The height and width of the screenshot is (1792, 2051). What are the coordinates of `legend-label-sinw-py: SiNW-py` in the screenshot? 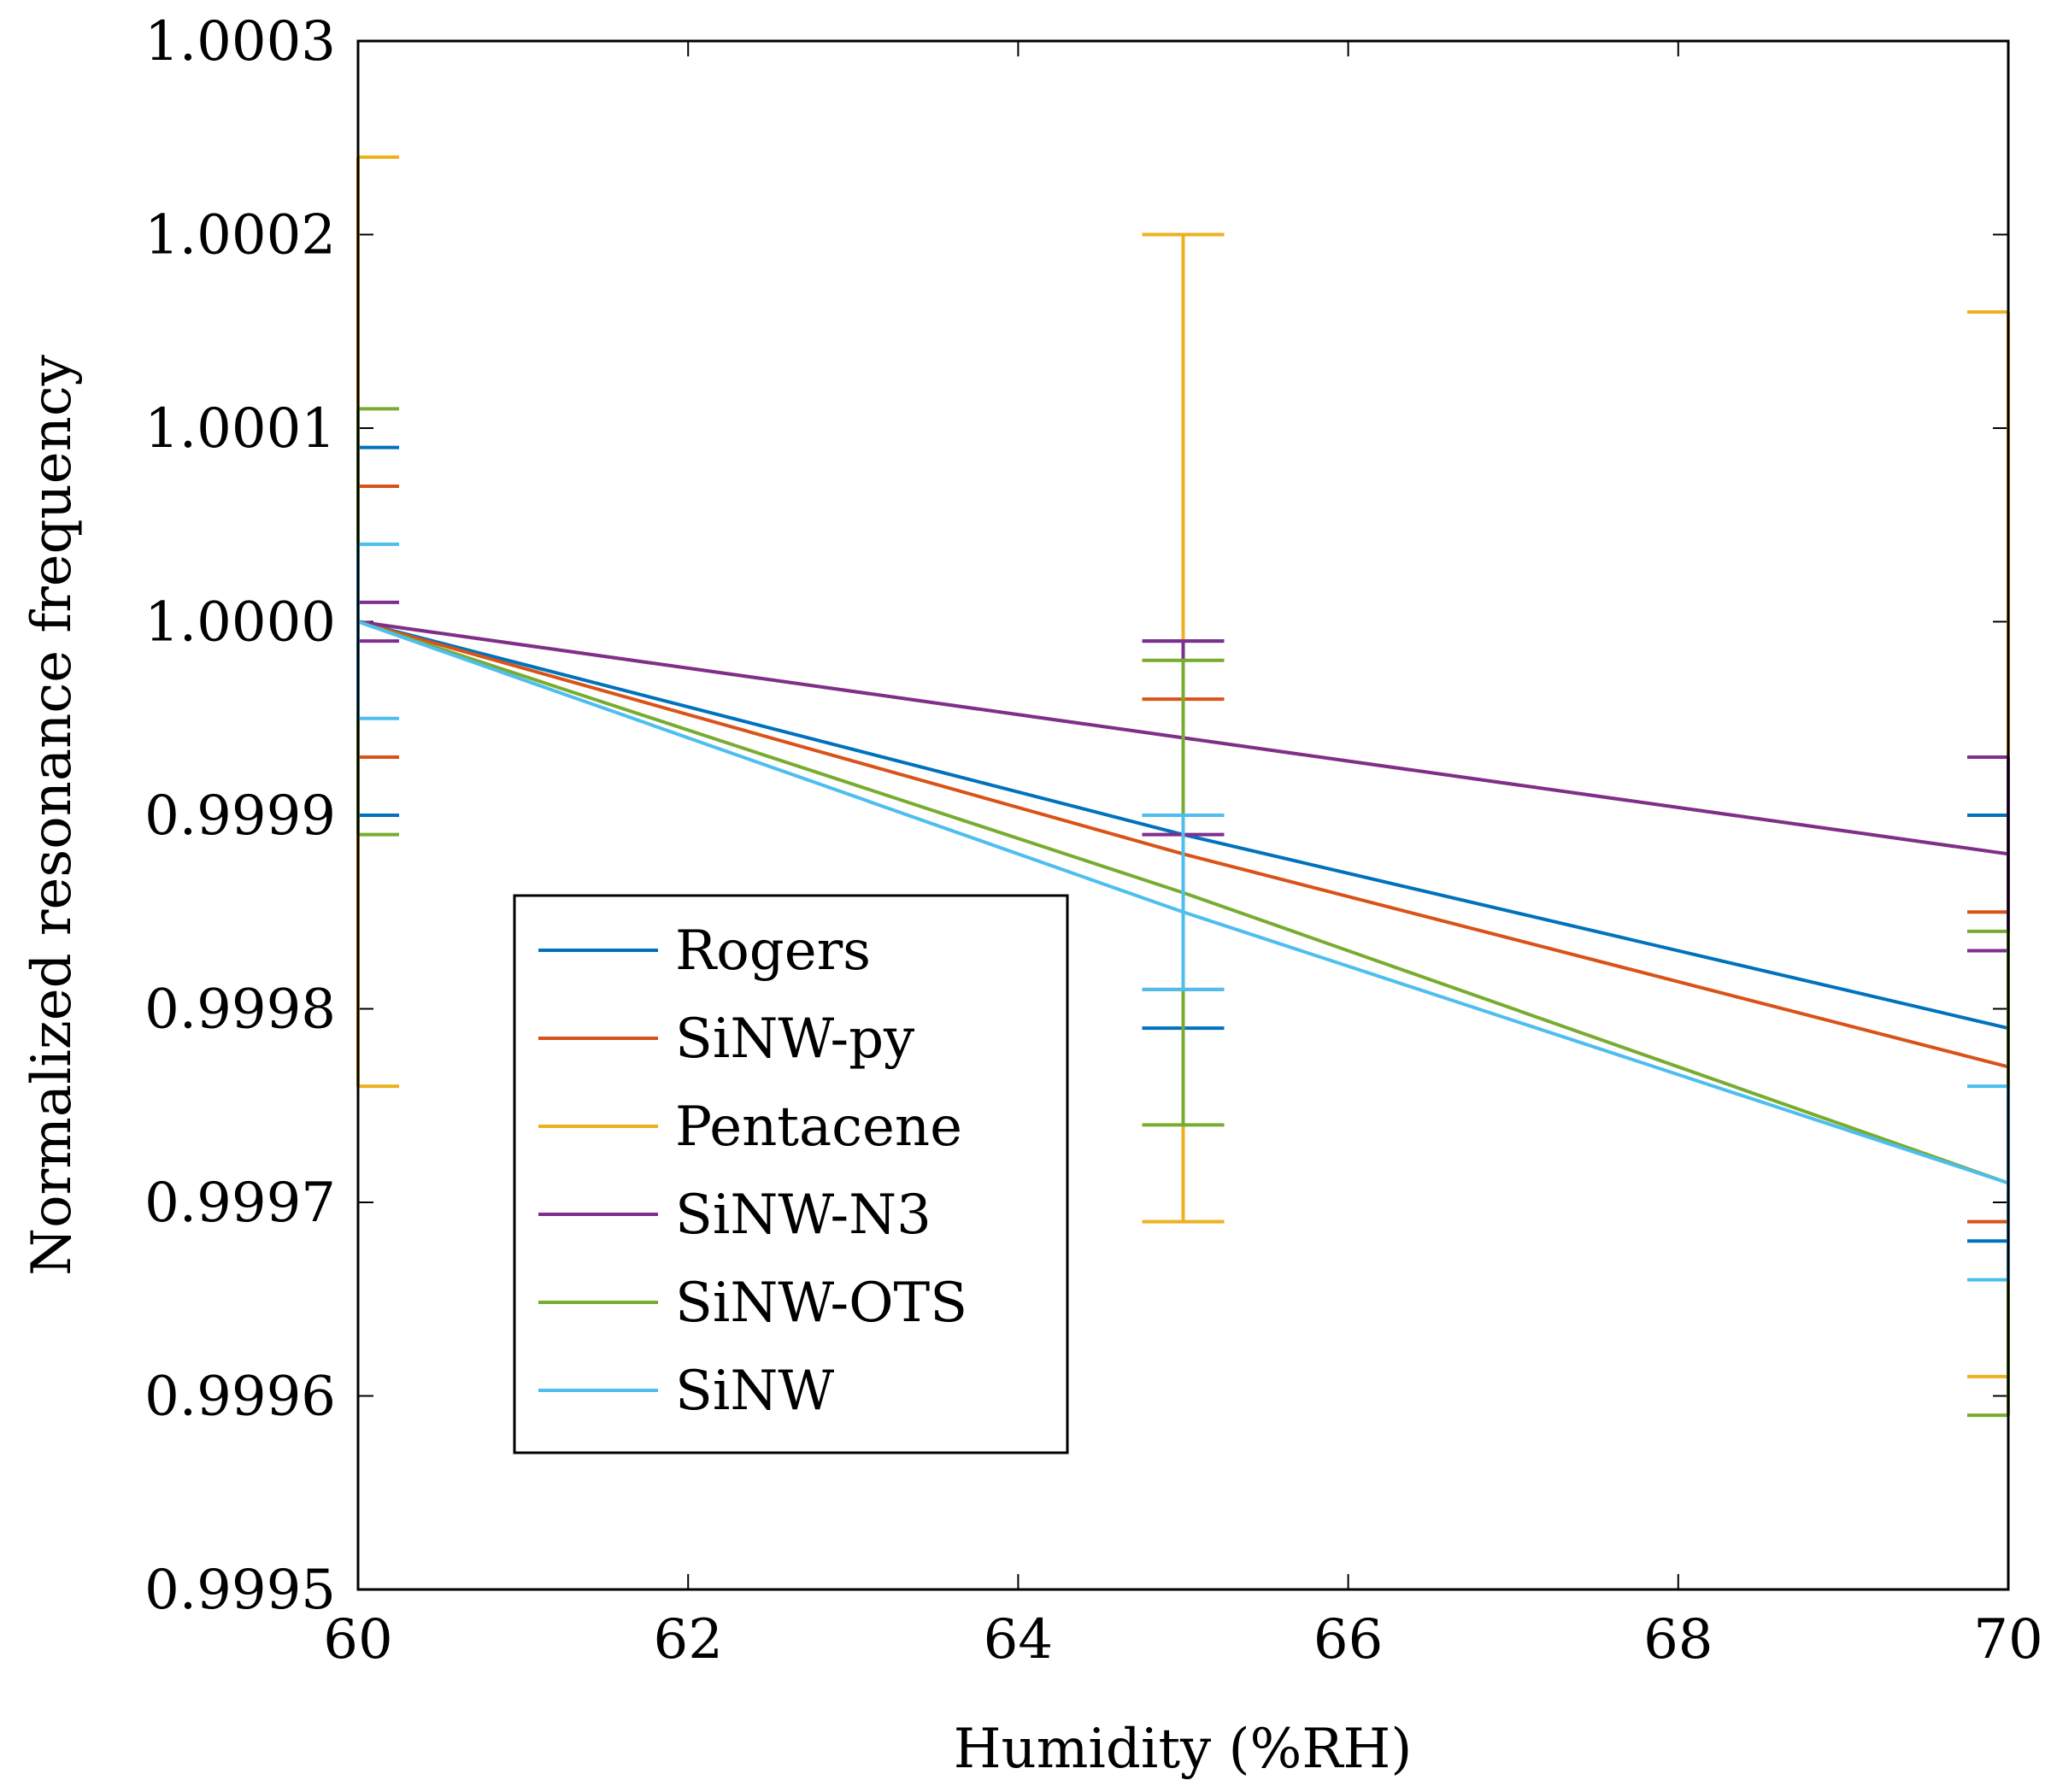 It's located at (794, 1039).